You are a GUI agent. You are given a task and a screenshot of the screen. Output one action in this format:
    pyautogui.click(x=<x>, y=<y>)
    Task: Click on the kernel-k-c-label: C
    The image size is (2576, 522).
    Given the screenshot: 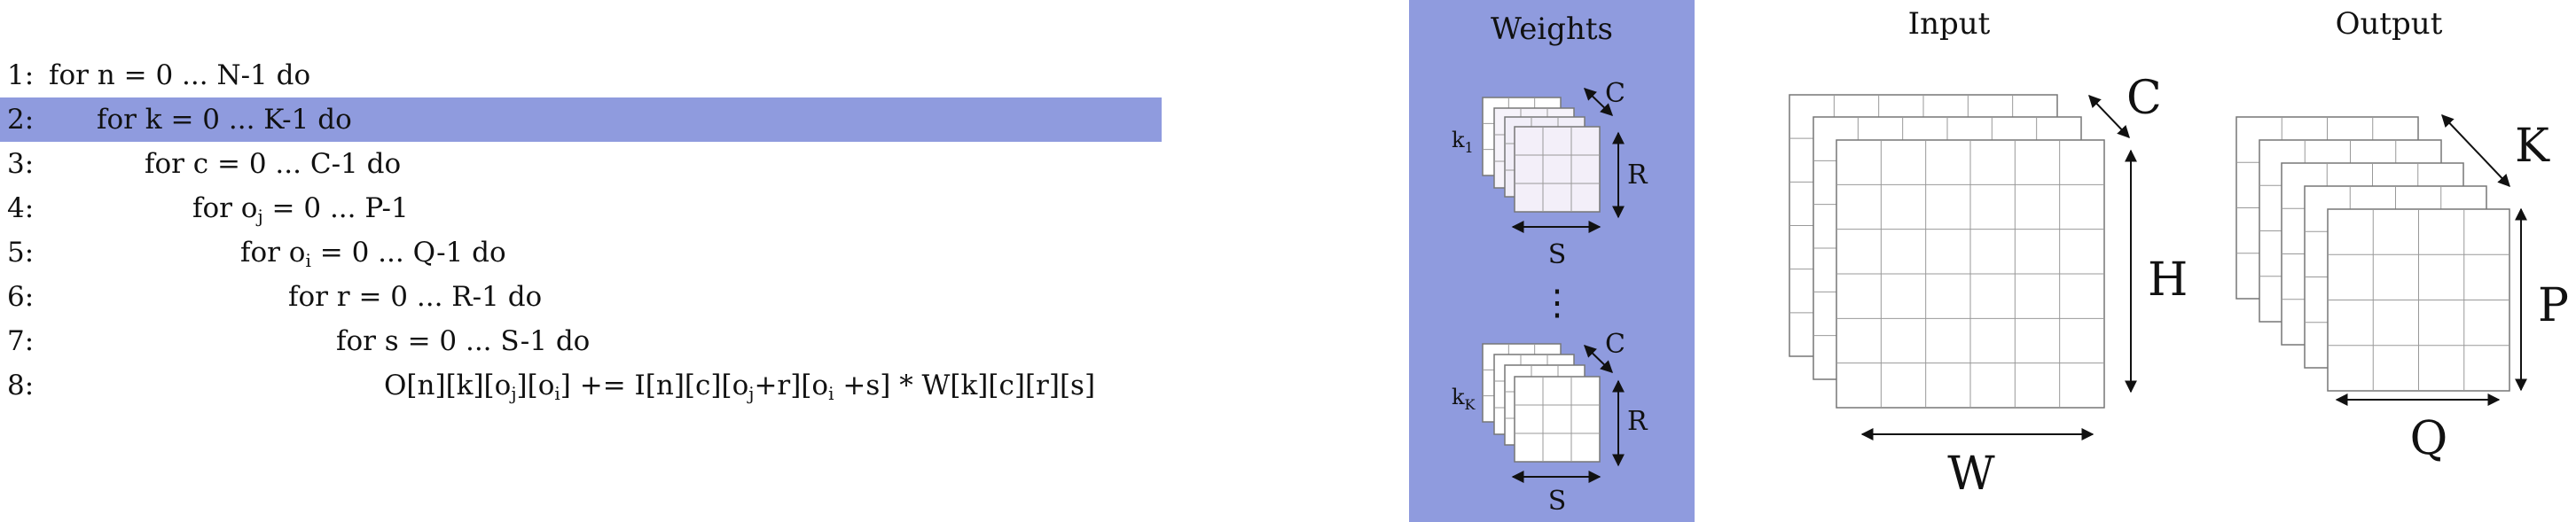 What is the action you would take?
    pyautogui.click(x=1615, y=344)
    